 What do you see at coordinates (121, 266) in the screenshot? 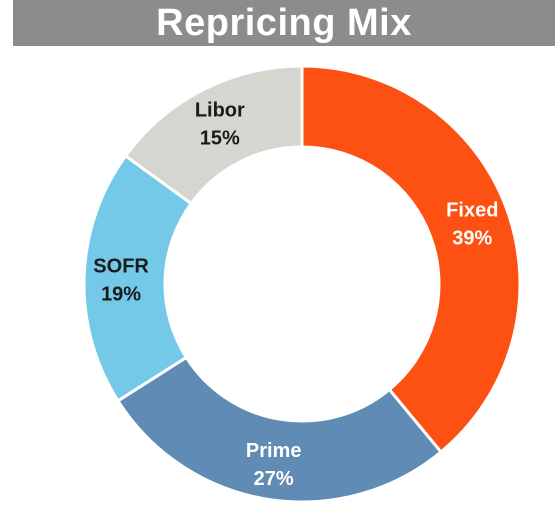
I see `slice-label-sofr: SOFR` at bounding box center [121, 266].